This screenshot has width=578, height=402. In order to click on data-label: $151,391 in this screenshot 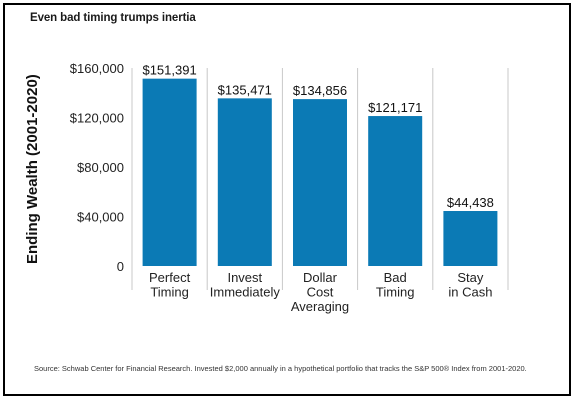, I will do `click(169, 70)`.